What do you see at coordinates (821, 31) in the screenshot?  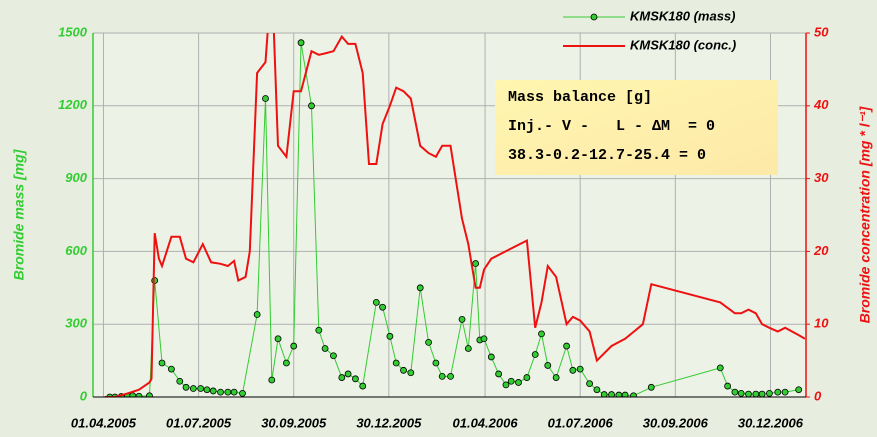 I see `y2-tick-label: 50` at bounding box center [821, 31].